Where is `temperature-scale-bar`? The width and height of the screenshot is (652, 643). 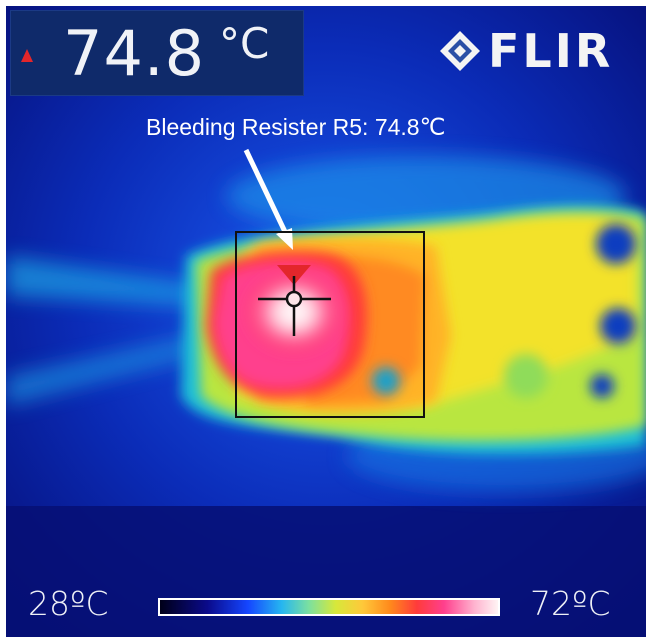
temperature-scale-bar is located at coordinates (329, 607).